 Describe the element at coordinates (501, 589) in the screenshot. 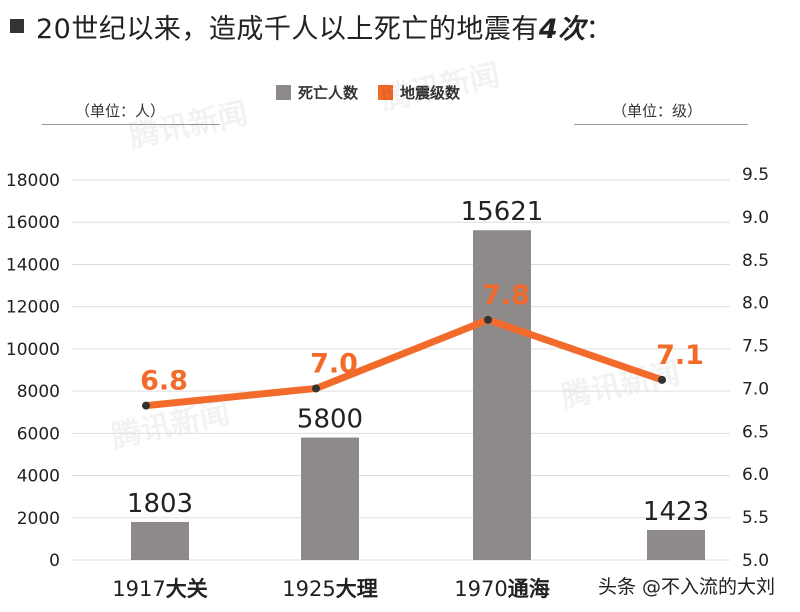

I see `x-axis-tick-label: 1970通海` at that location.